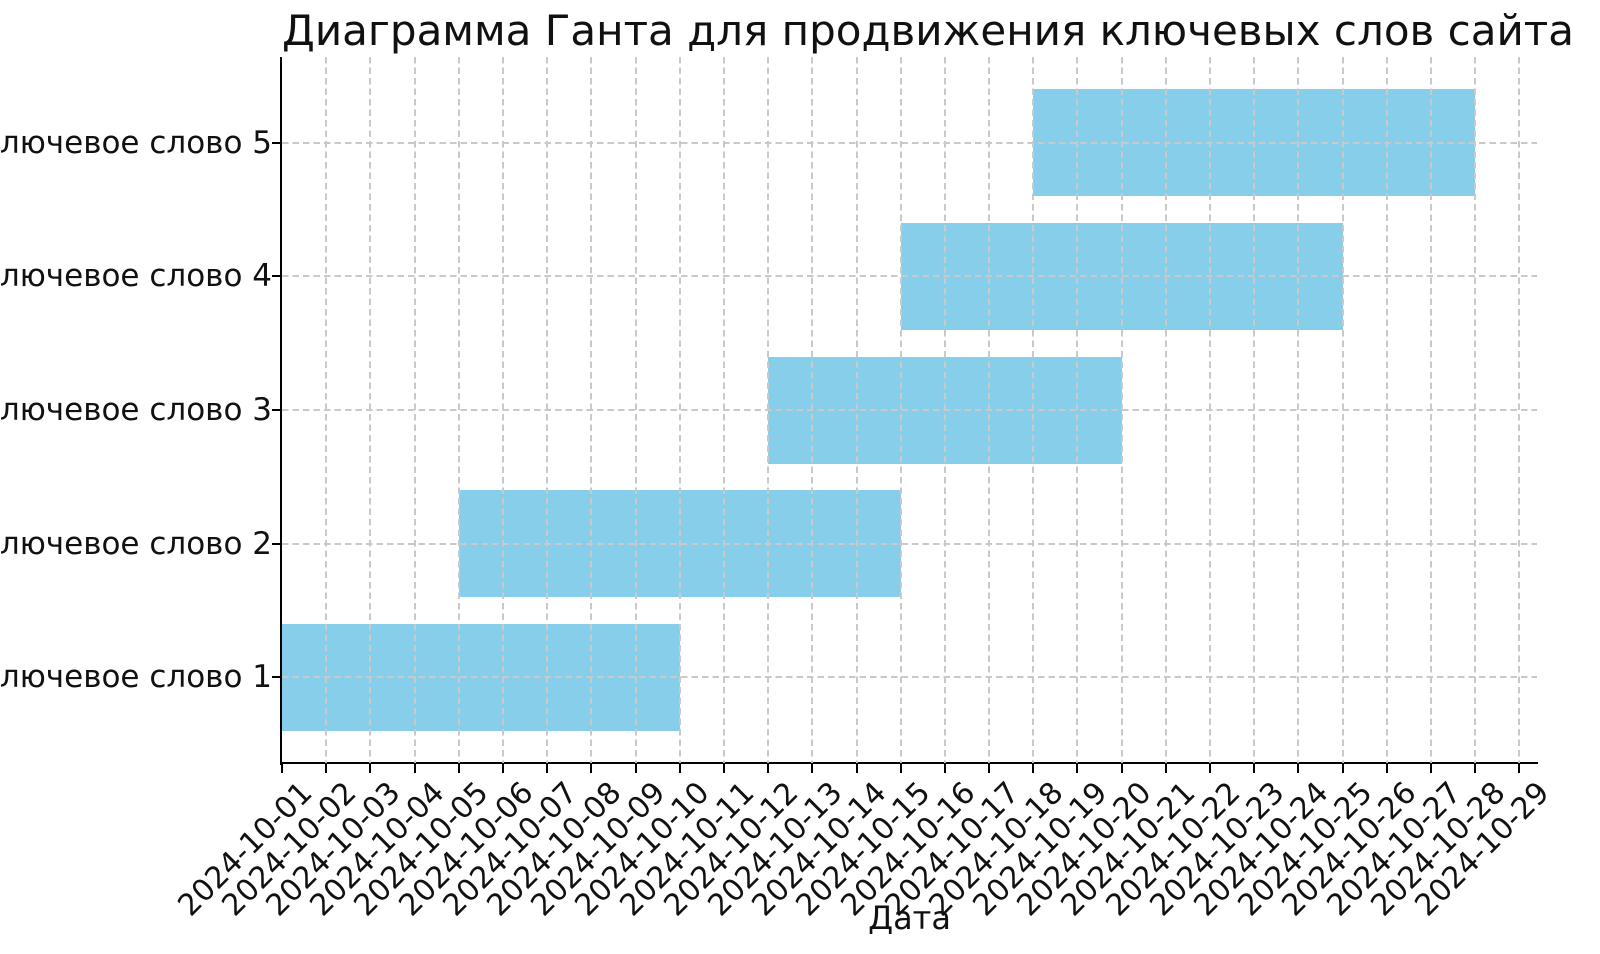 This screenshot has height=954, width=1600. What do you see at coordinates (136, 410) in the screenshot?
I see `y-tick-label: Ключевое слово 3` at bounding box center [136, 410].